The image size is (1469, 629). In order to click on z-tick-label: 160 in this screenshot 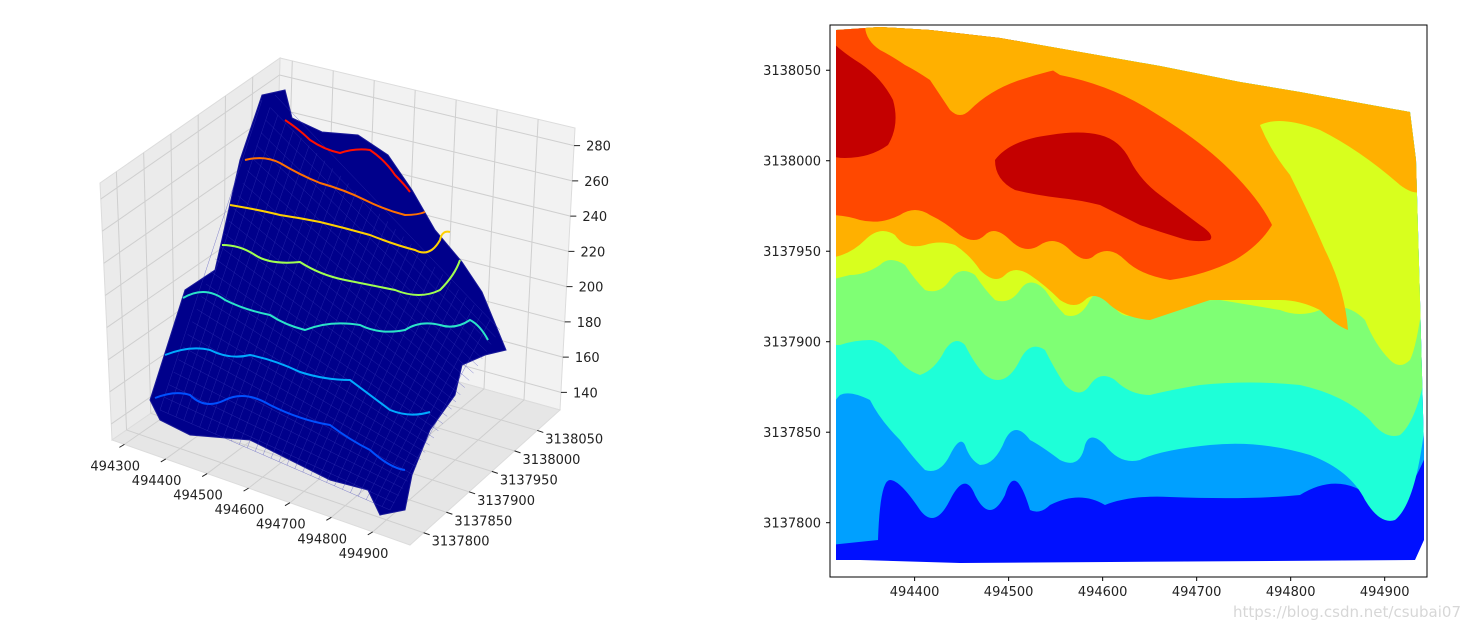, I will do `click(587, 358)`.